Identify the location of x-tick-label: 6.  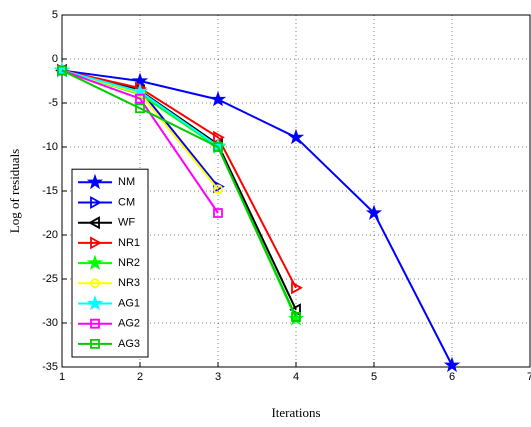
(452, 377).